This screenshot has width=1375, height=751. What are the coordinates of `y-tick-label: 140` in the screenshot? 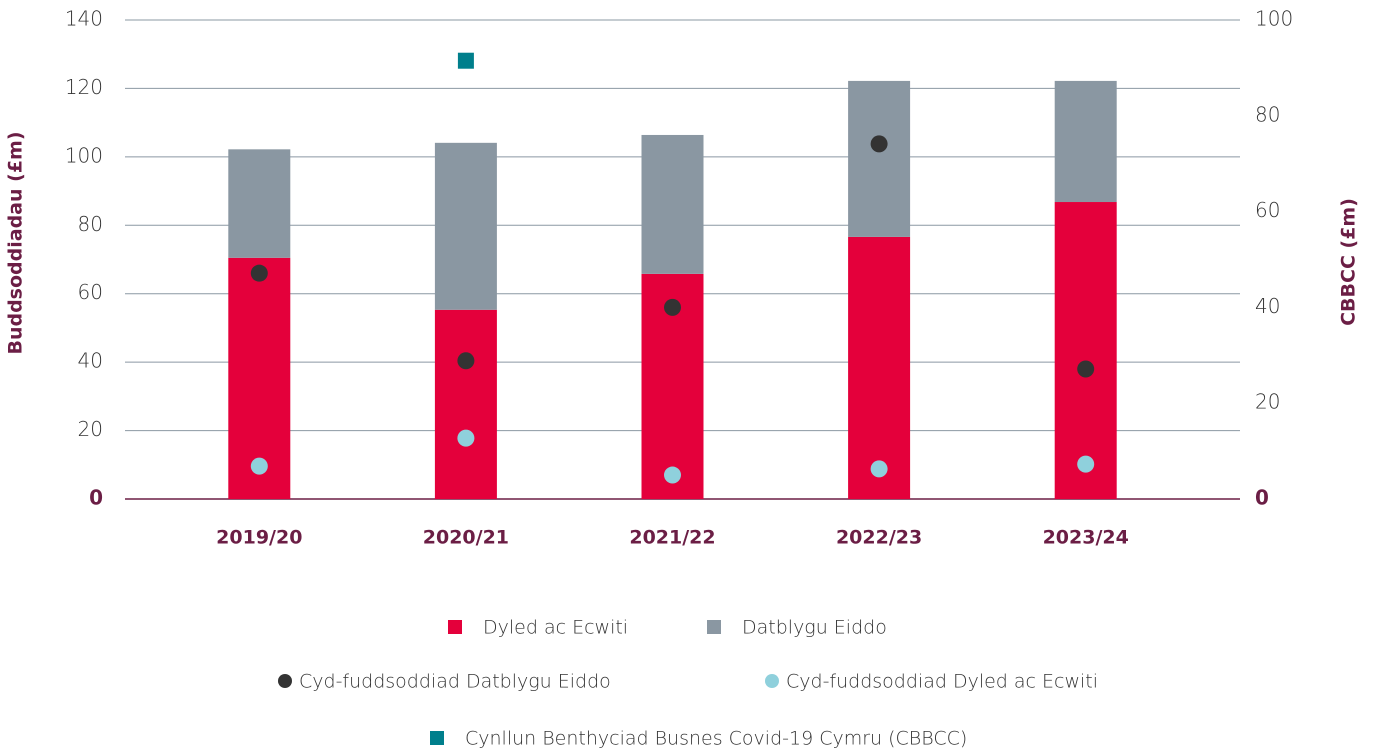 It's located at (84, 19).